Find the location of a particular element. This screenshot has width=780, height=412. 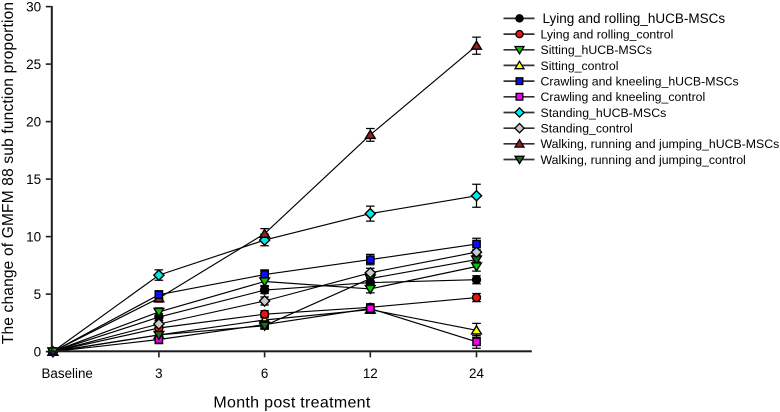

svg-text:Walking, running and jumping_c: Walking, running and jumping_control is located at coordinates (643, 160).